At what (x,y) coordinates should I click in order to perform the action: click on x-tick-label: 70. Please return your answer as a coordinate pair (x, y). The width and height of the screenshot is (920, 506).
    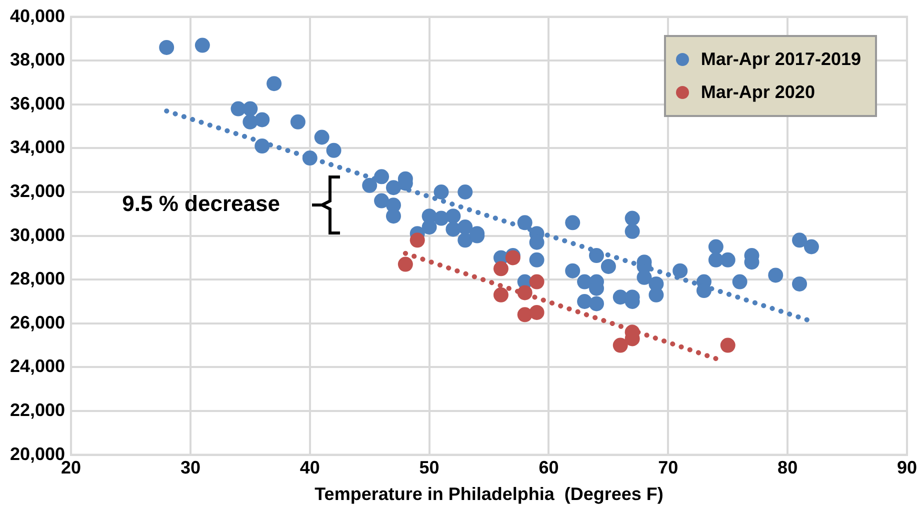
    Looking at the image, I should click on (668, 468).